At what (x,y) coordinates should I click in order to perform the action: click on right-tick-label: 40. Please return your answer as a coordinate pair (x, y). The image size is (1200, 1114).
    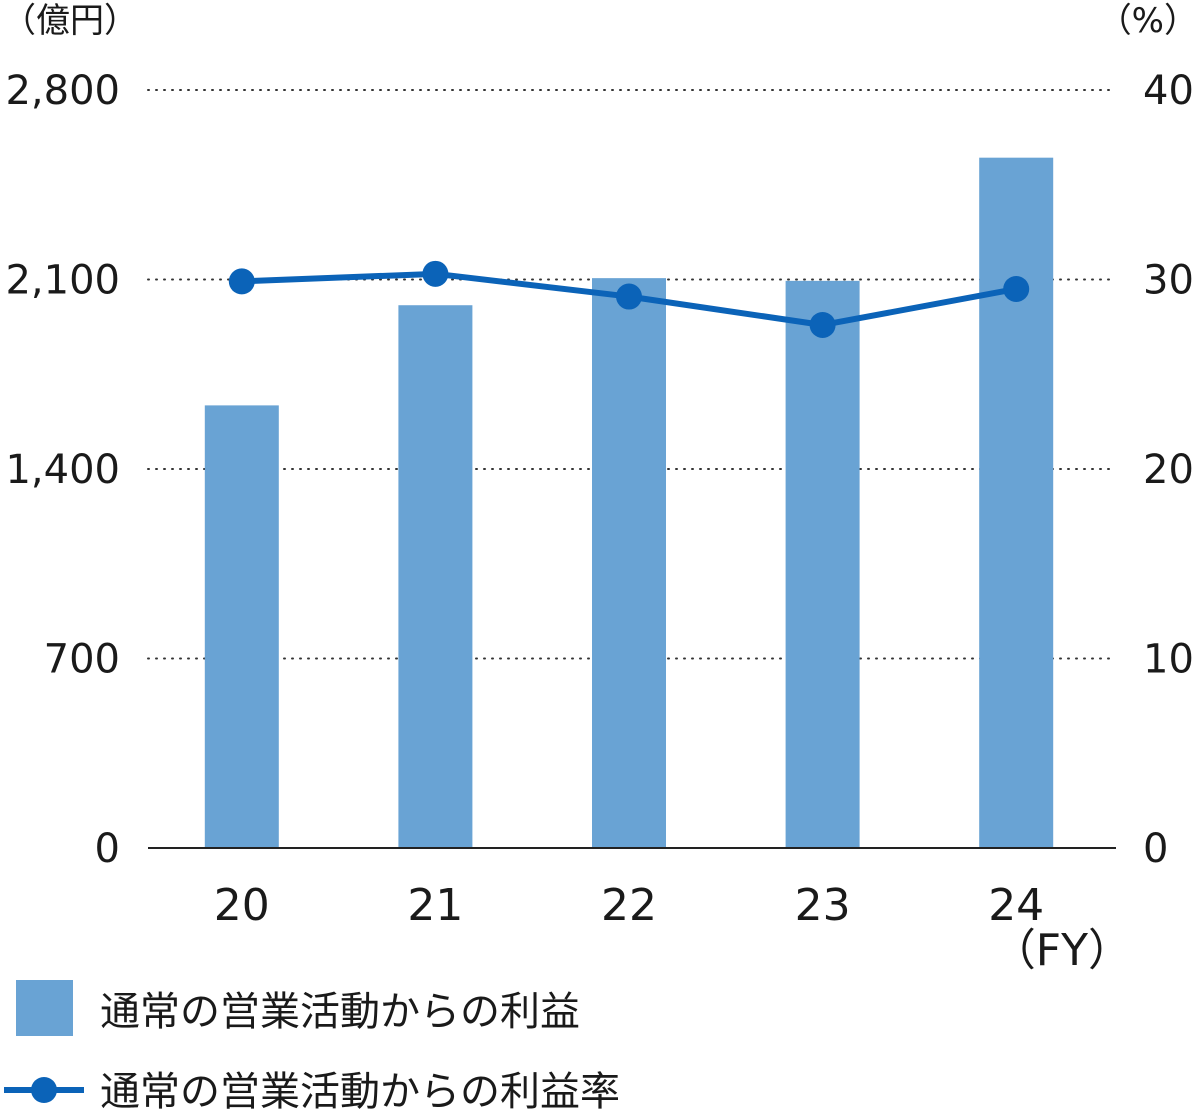
    Looking at the image, I should click on (1168, 91).